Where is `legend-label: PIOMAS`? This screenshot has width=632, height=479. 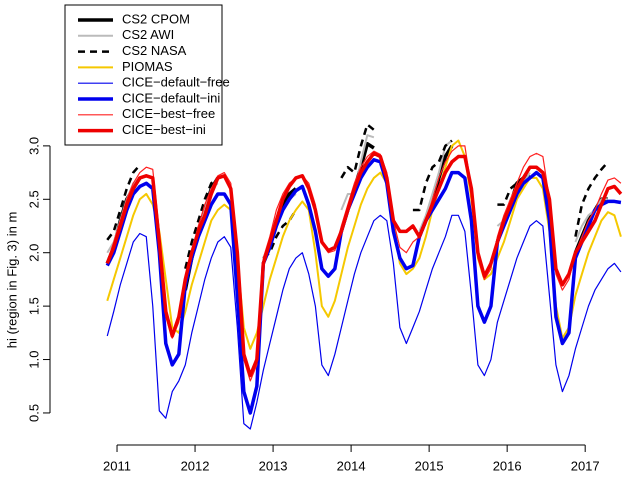 legend-label: PIOMAS is located at coordinates (147, 66).